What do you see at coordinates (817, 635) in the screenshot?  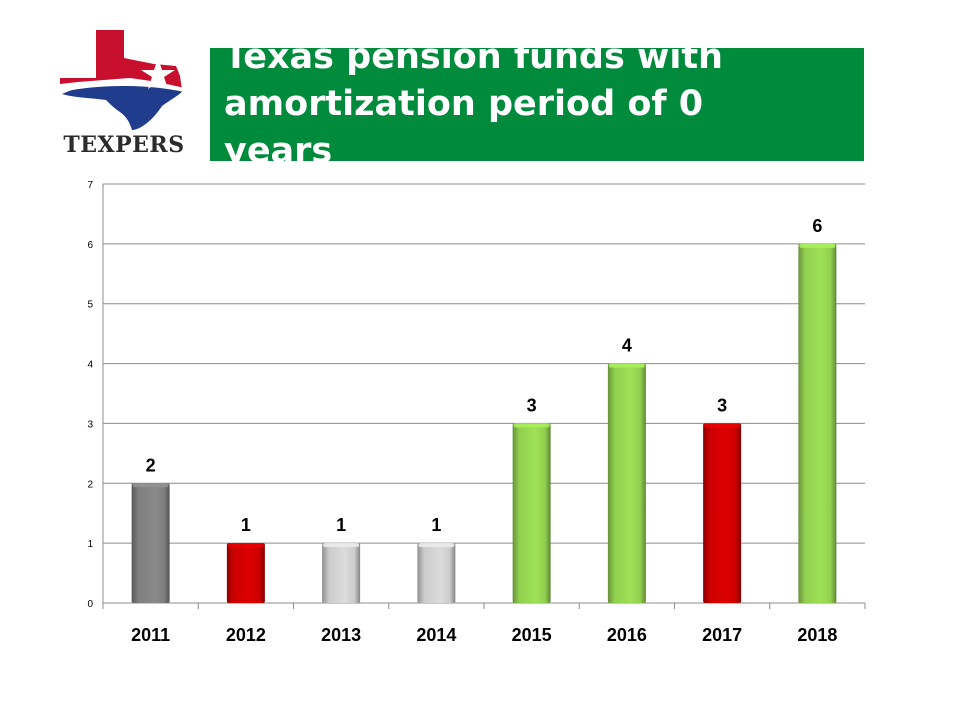 I see `x-tick-label: 2018` at bounding box center [817, 635].